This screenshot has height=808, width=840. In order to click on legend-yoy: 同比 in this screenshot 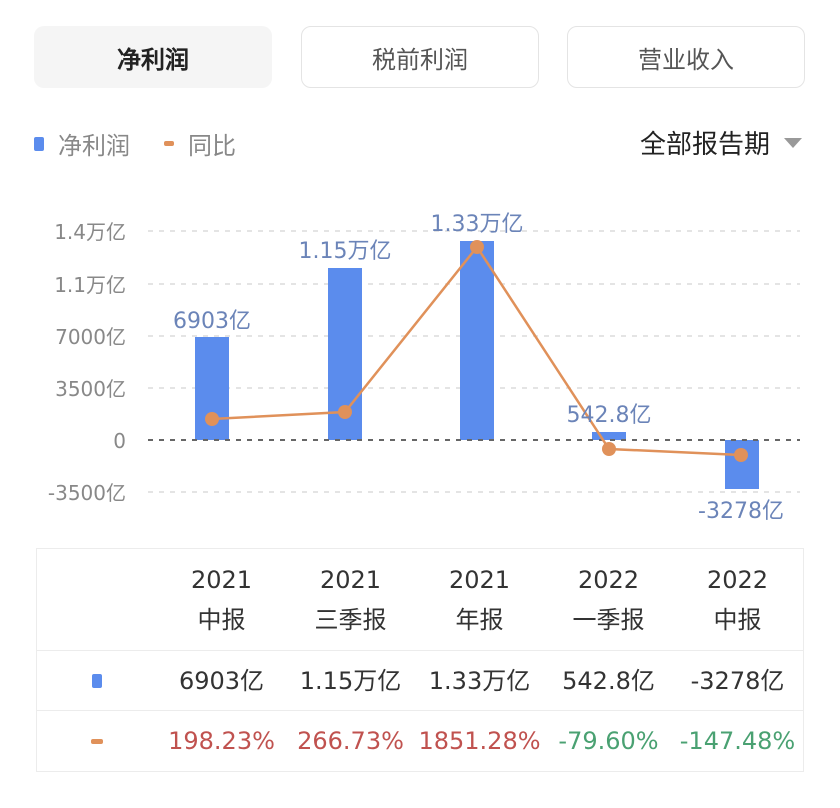, I will do `click(212, 146)`.